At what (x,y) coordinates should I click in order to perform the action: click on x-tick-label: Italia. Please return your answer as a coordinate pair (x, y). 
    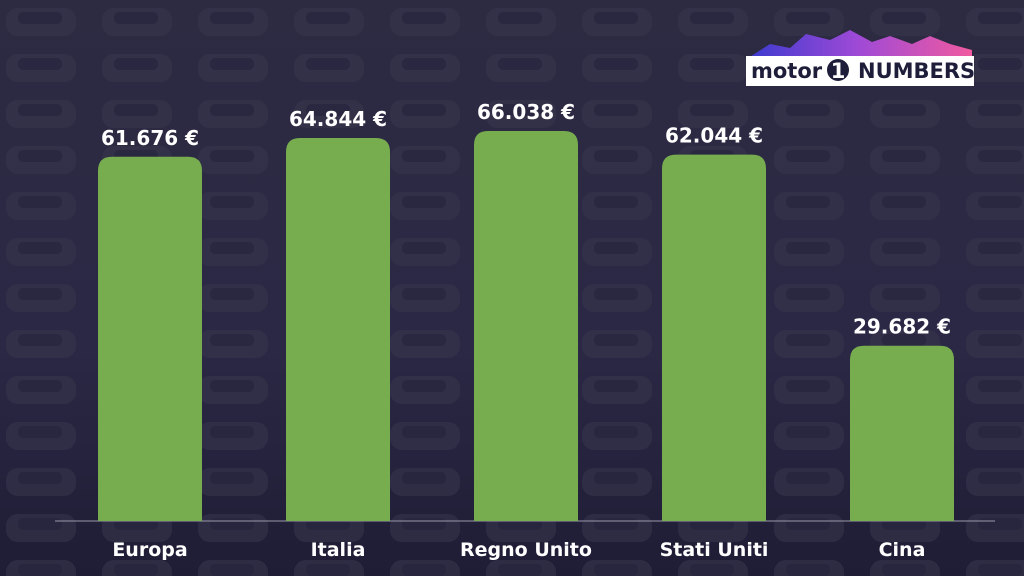
    Looking at the image, I should click on (338, 550).